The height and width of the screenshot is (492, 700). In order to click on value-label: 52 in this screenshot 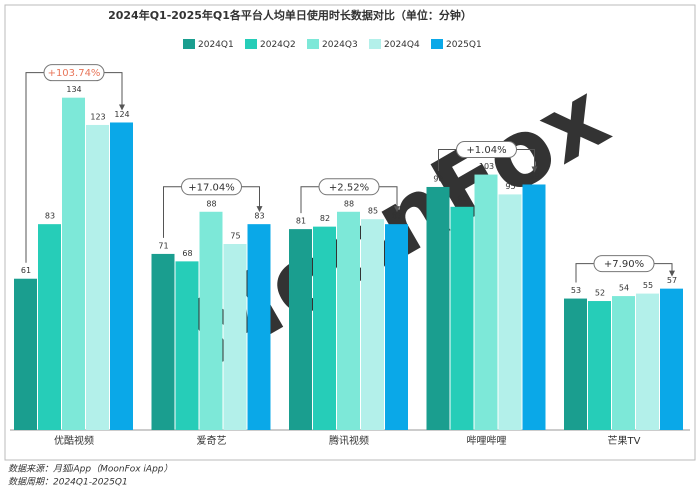, I will do `click(600, 293)`.